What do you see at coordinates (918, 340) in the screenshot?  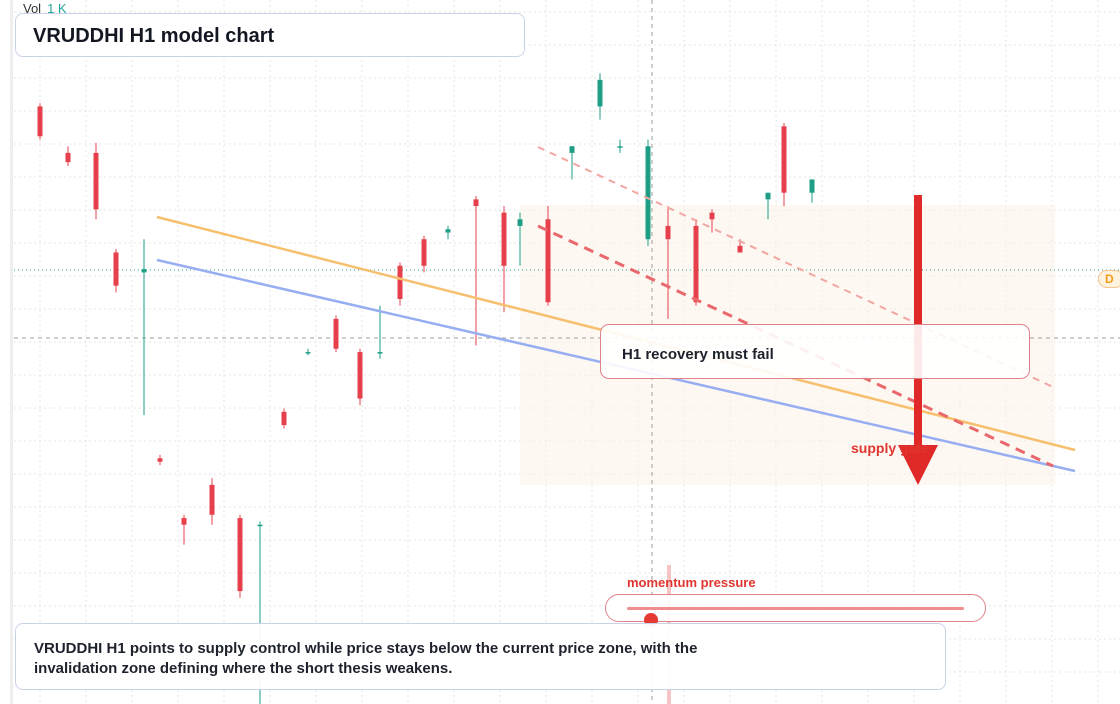 I see `supply-arrow` at bounding box center [918, 340].